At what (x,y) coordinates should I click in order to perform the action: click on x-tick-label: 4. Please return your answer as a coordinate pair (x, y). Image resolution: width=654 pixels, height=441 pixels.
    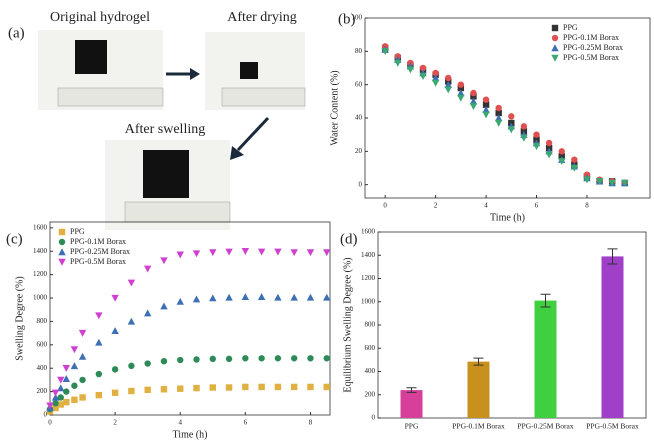
    Looking at the image, I should click on (180, 423).